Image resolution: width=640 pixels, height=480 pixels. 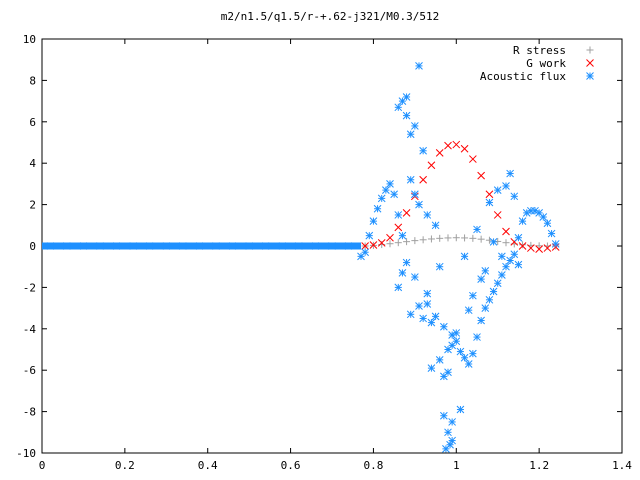 What do you see at coordinates (32, 122) in the screenshot?
I see `y-tick-label: 6` at bounding box center [32, 122].